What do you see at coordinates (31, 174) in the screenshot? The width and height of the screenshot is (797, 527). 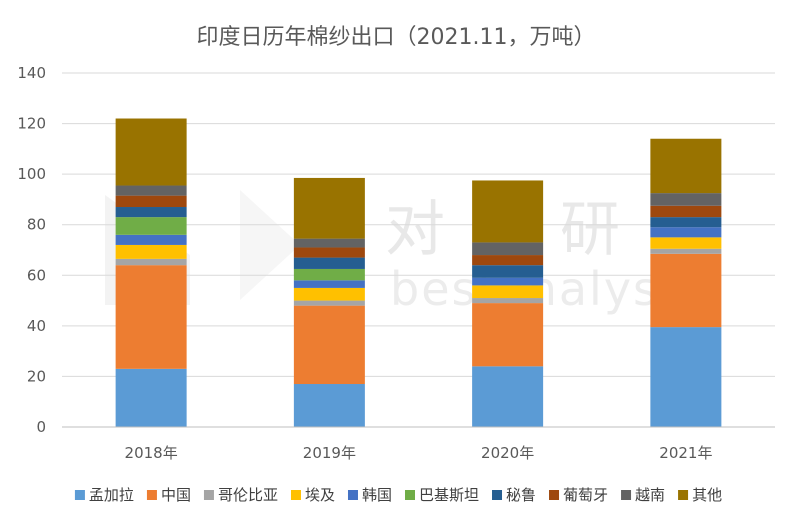 I see `y-tick-label: 100` at bounding box center [31, 174].